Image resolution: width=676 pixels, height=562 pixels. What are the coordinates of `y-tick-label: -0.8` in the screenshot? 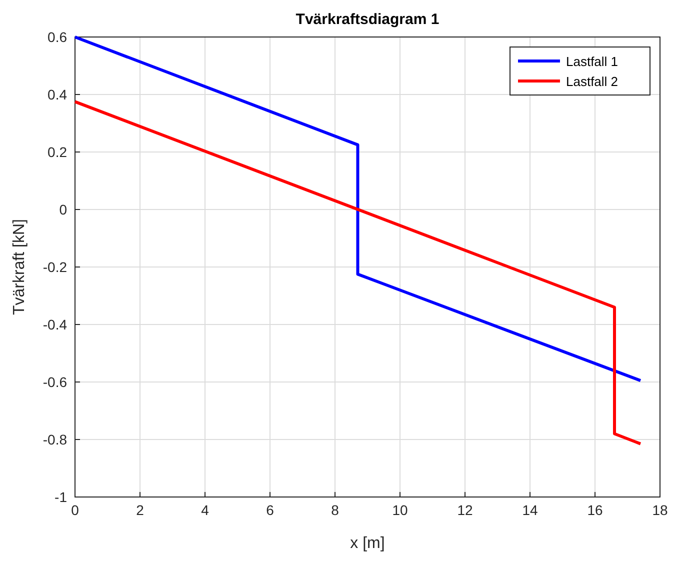 It's located at (55, 440).